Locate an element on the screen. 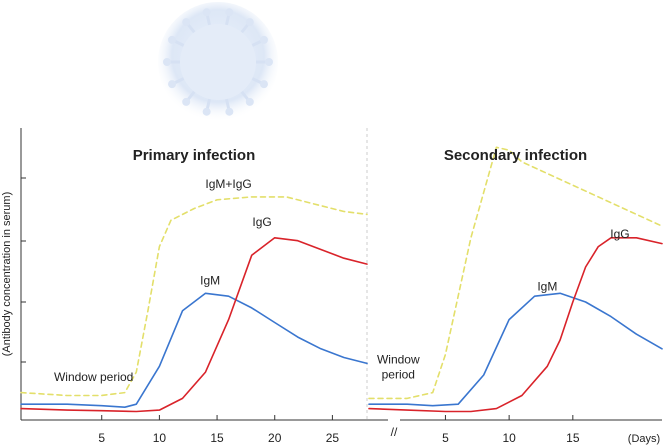 The width and height of the screenshot is (663, 447). primary-x-tick-label: 10 is located at coordinates (160, 438).